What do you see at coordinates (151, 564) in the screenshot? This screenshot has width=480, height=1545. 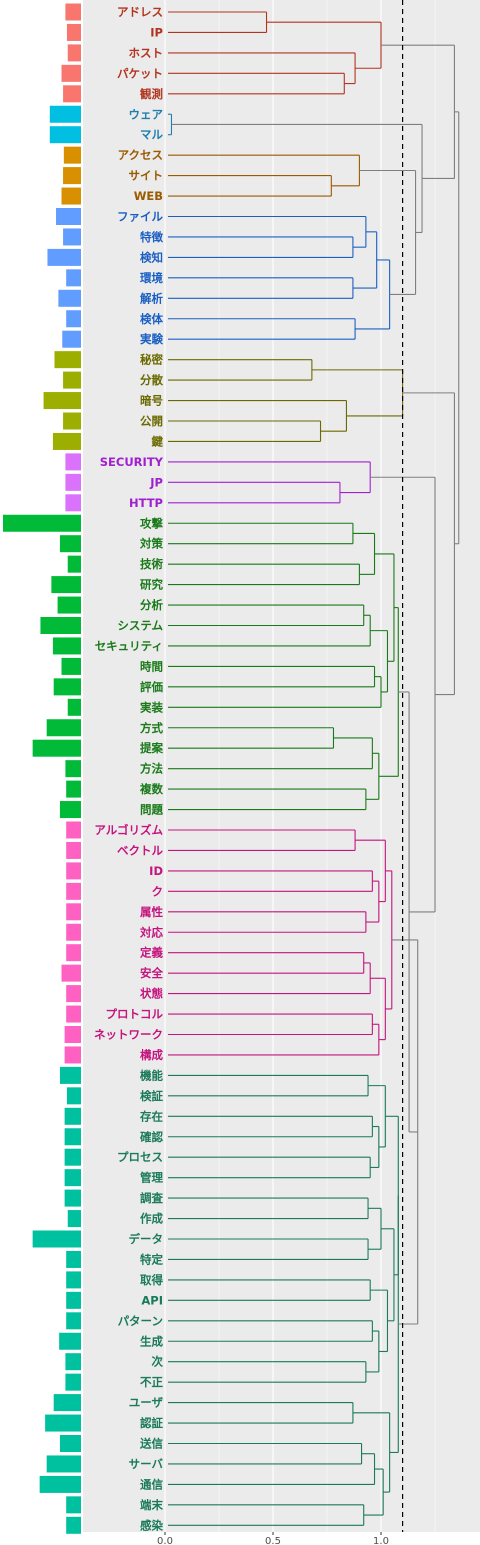 I see `leaf-label: 技術` at bounding box center [151, 564].